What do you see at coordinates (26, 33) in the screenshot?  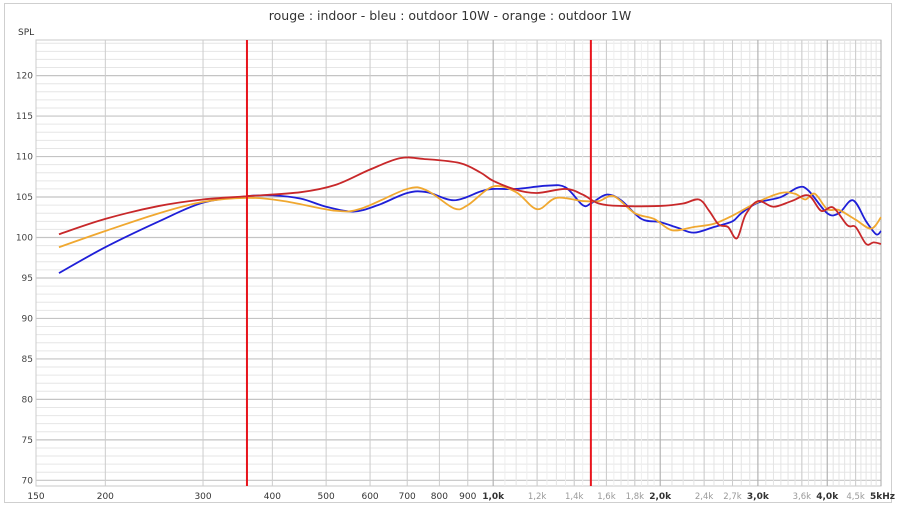 I see `y-axis-label: SPL` at bounding box center [26, 33].